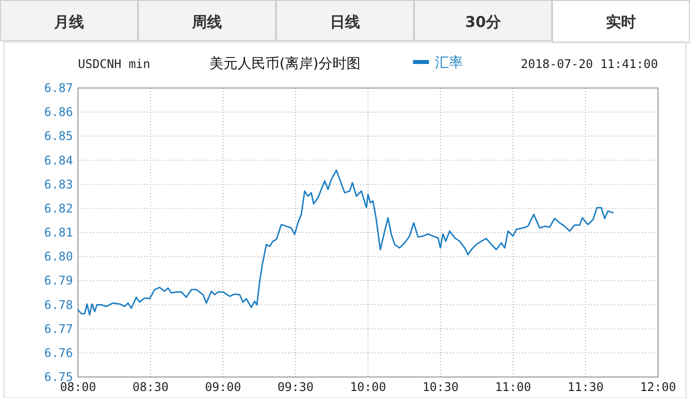  I want to click on x-tick-label: 10:30, so click(440, 387).